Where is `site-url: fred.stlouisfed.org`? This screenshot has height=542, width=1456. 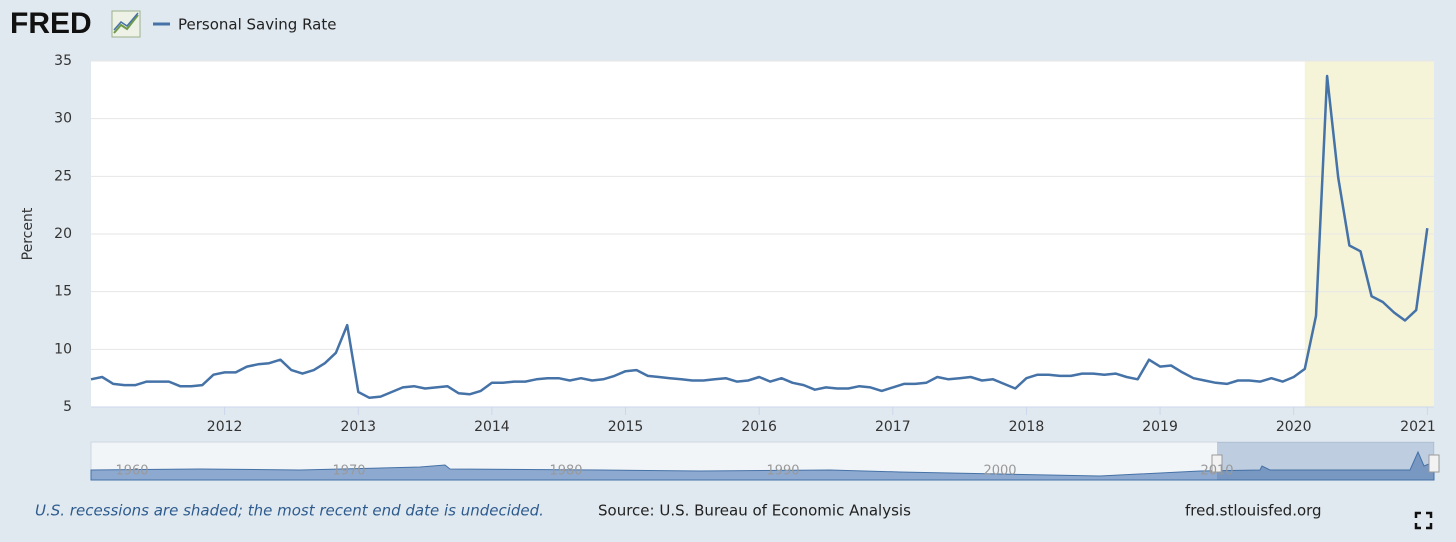 site-url: fred.stlouisfed.org is located at coordinates (1253, 511).